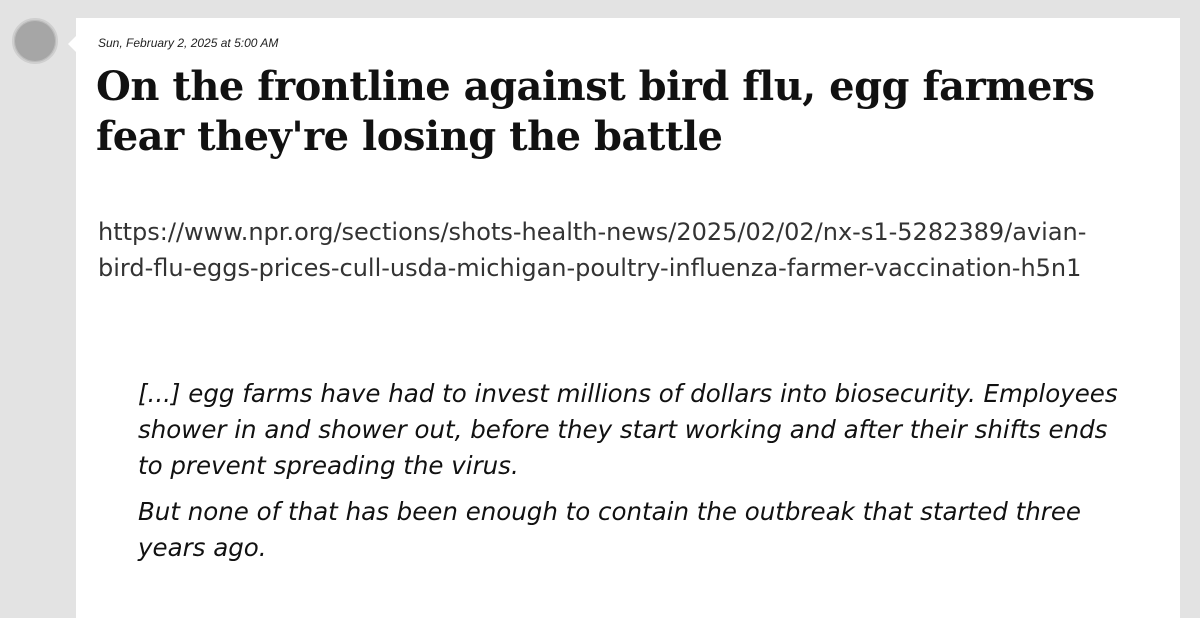 Image resolution: width=1200 pixels, height=618 pixels. Describe the element at coordinates (35, 41) in the screenshot. I see `avatar` at that location.